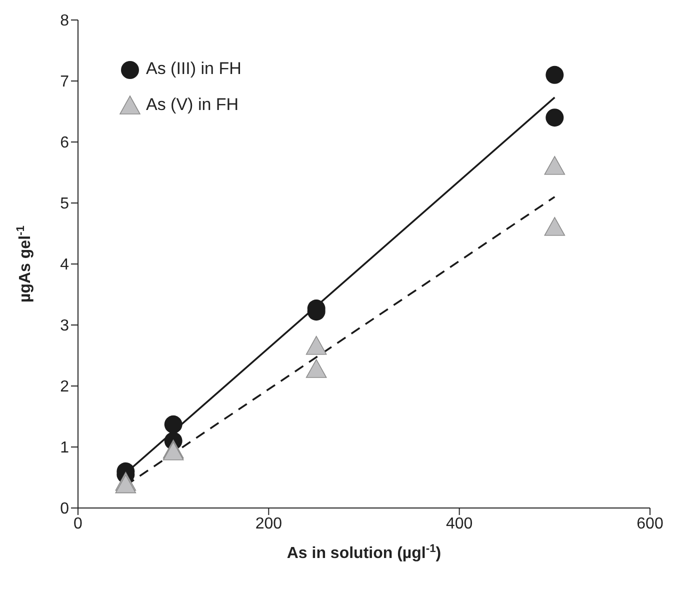 The image size is (677, 596). I want to click on y-tick-label: 1, so click(65, 448).